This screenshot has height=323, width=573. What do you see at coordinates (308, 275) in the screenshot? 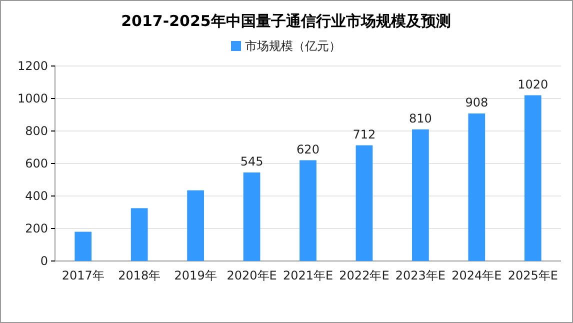
I see `x-tick-label: 2021年E` at bounding box center [308, 275].